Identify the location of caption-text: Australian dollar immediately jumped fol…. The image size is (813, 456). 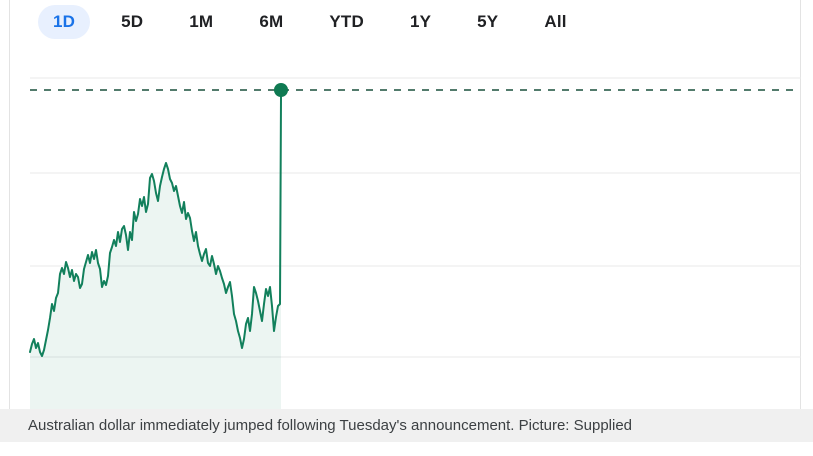
(330, 425).